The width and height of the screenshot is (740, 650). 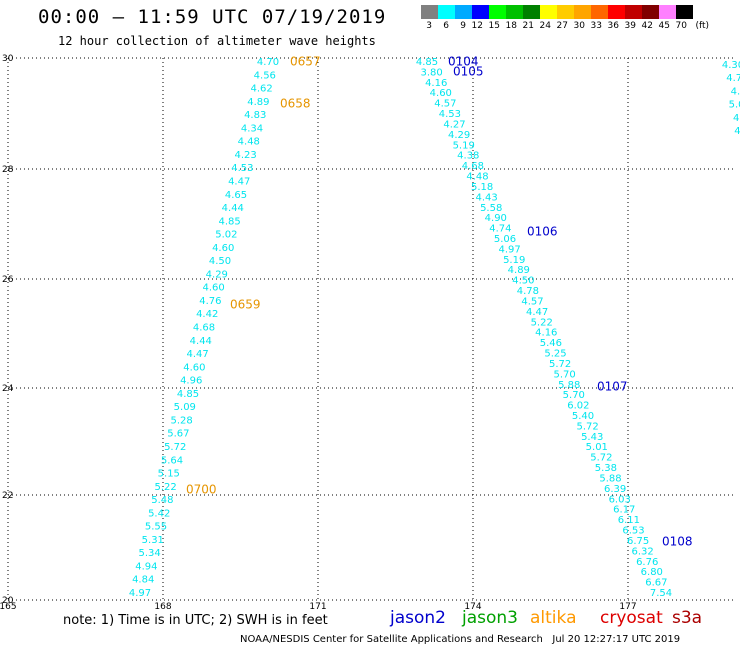 I want to click on lon-tick-label: 168, so click(x=162, y=607).